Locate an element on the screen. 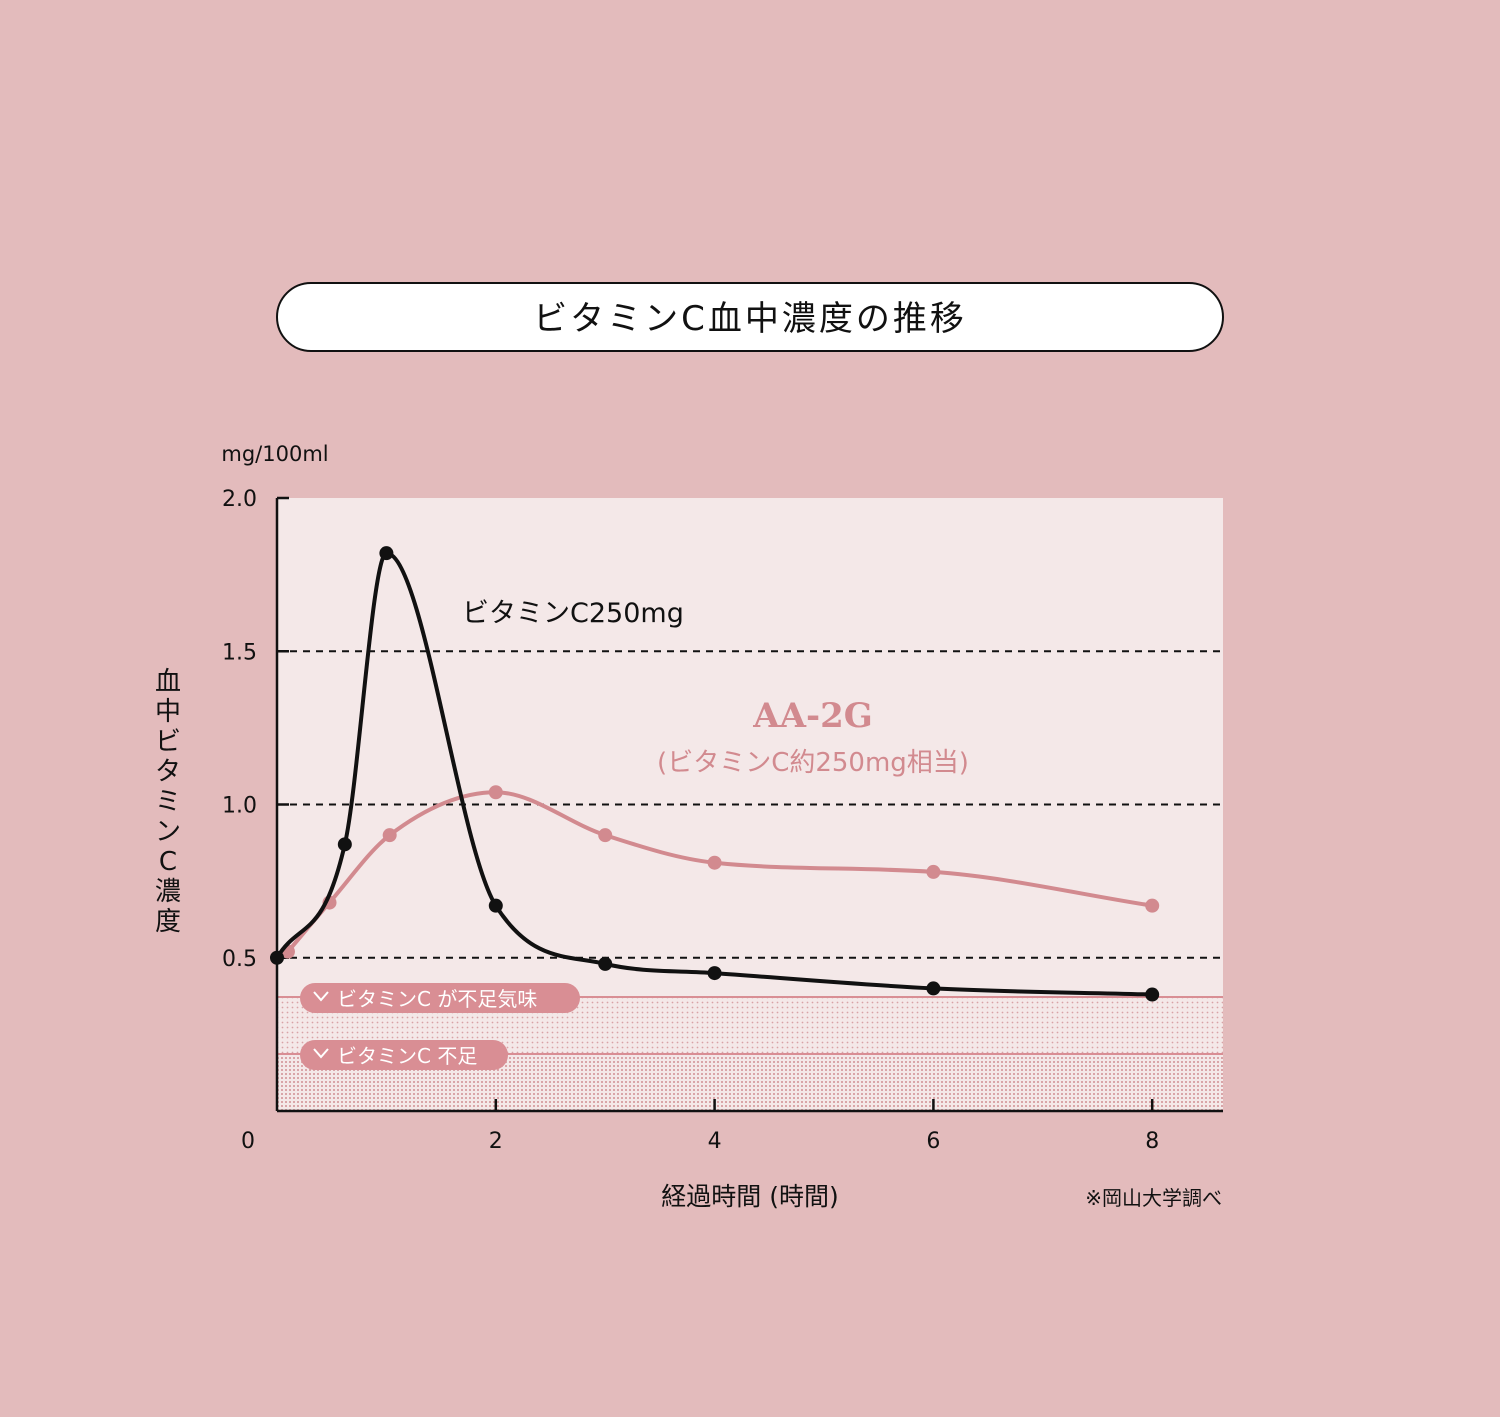 The image size is (1500, 1417). grid-lines is located at coordinates (750, 804).